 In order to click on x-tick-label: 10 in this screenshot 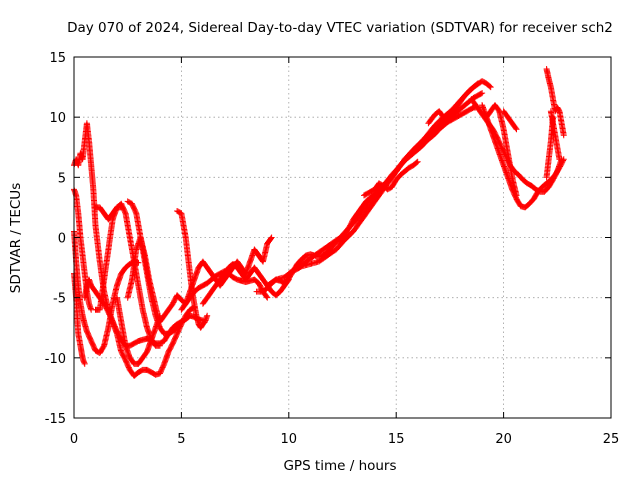, I will do `click(289, 439)`.